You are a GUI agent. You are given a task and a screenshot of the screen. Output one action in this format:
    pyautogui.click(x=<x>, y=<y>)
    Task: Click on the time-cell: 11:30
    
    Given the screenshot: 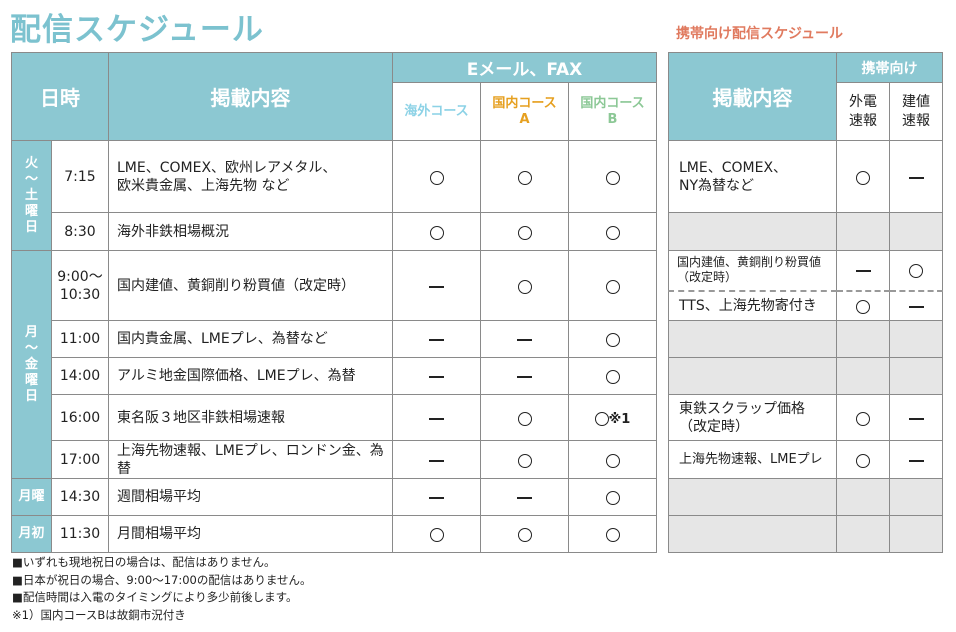 What is the action you would take?
    pyautogui.click(x=80, y=534)
    